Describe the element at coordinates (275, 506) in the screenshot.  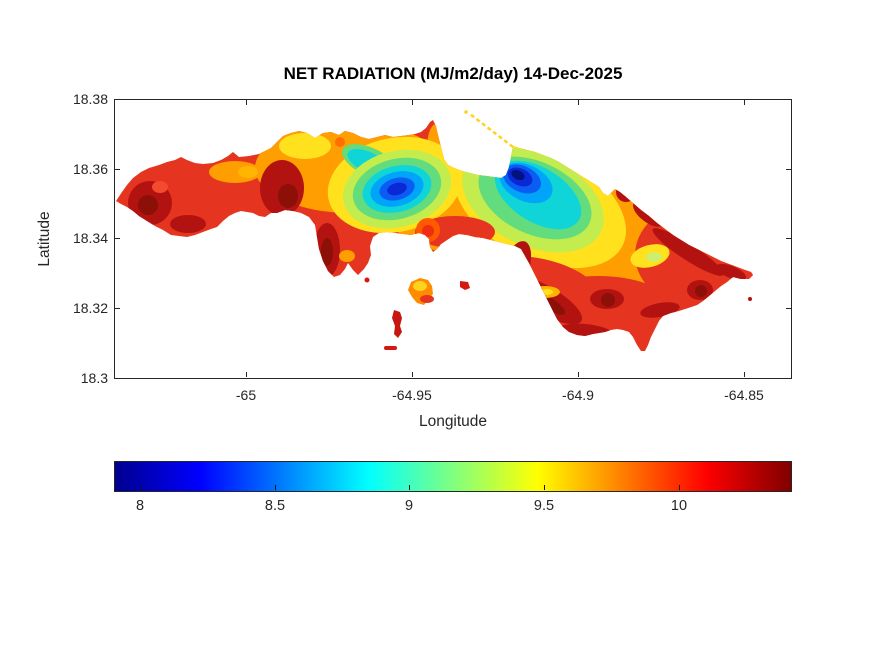
I see `colorbar-tick-label: 8.5` at that location.